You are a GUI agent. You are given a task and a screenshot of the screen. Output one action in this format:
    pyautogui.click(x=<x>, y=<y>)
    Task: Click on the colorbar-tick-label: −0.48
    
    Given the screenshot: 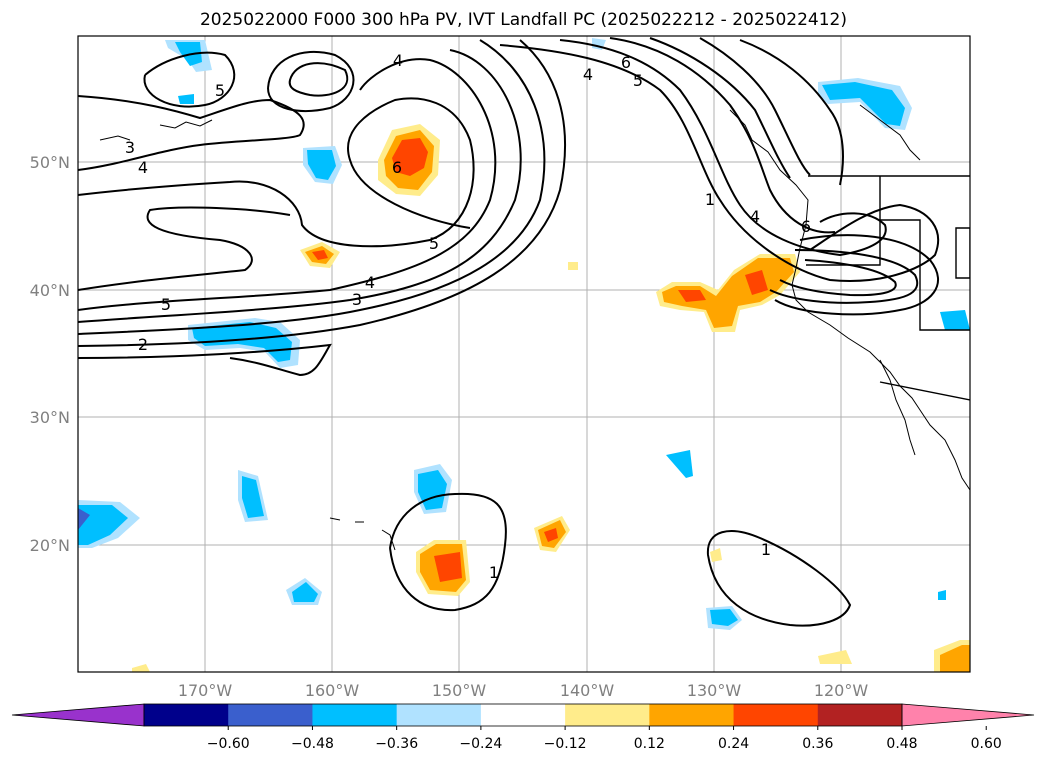 What is the action you would take?
    pyautogui.click(x=312, y=744)
    